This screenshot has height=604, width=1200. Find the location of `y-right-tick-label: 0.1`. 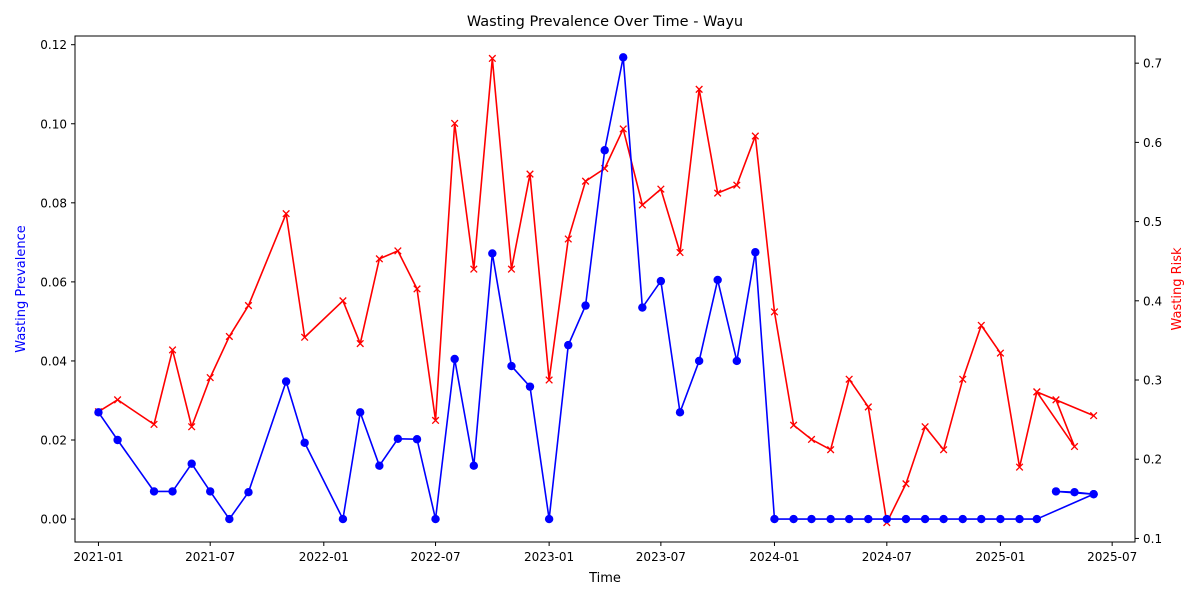

y-right-tick-label: 0.1 is located at coordinates (1152, 539).